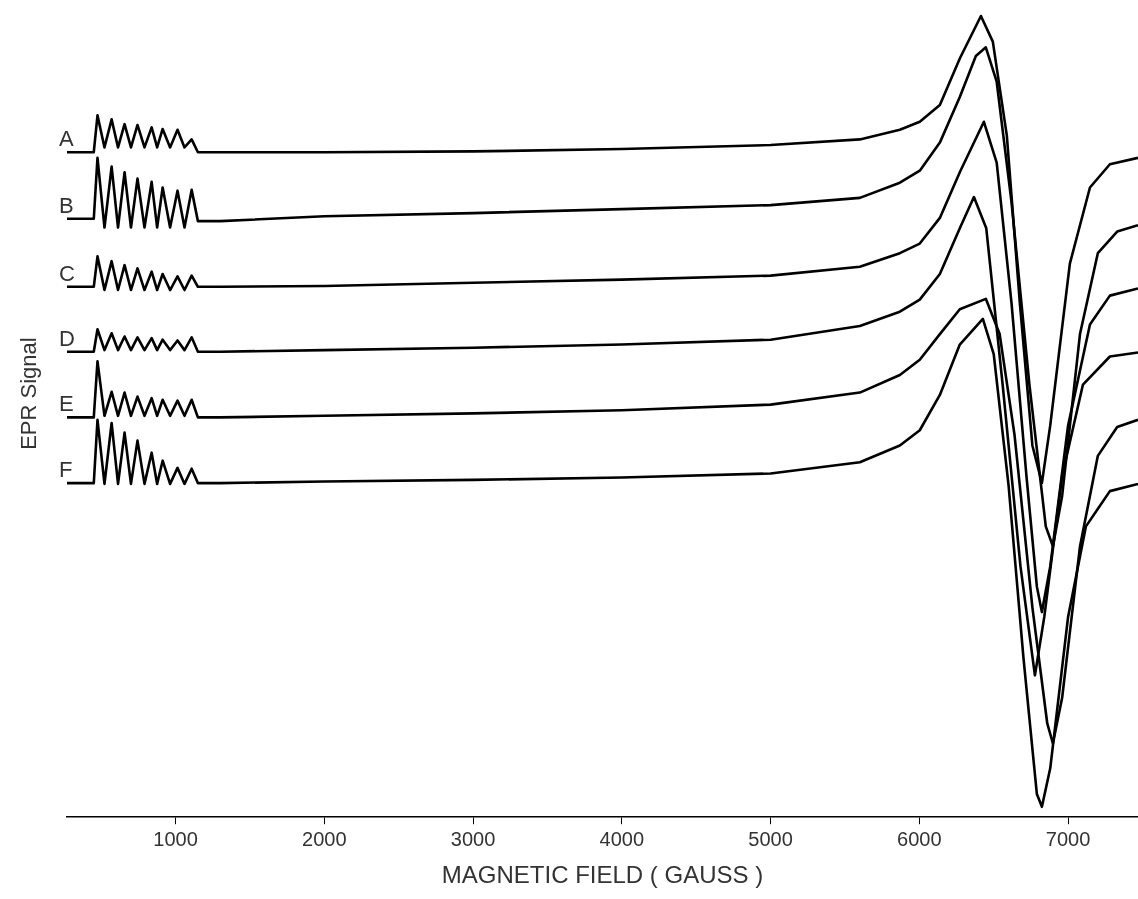  Describe the element at coordinates (324, 838) in the screenshot. I see `x-tick-label: 2000` at that location.